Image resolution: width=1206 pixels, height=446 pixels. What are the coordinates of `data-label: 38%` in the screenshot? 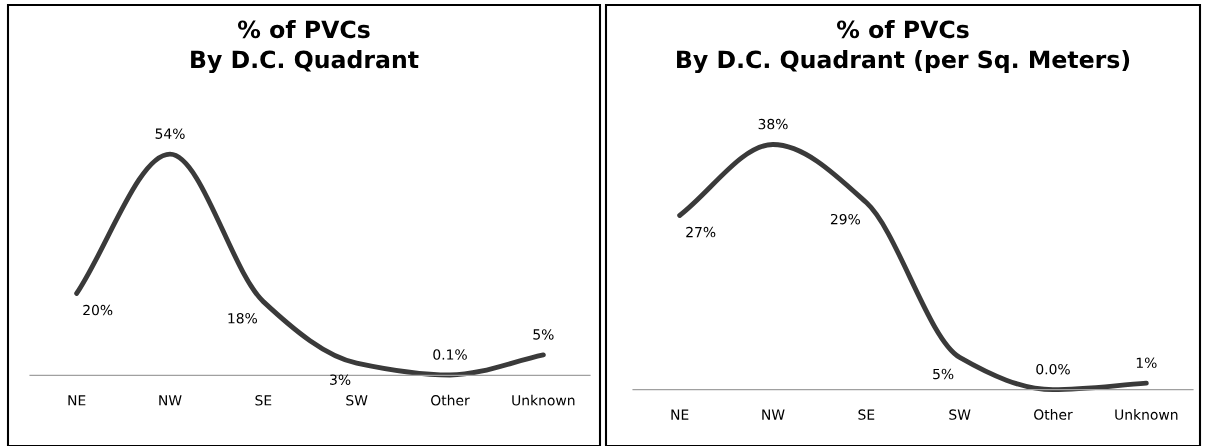 It's located at (773, 124).